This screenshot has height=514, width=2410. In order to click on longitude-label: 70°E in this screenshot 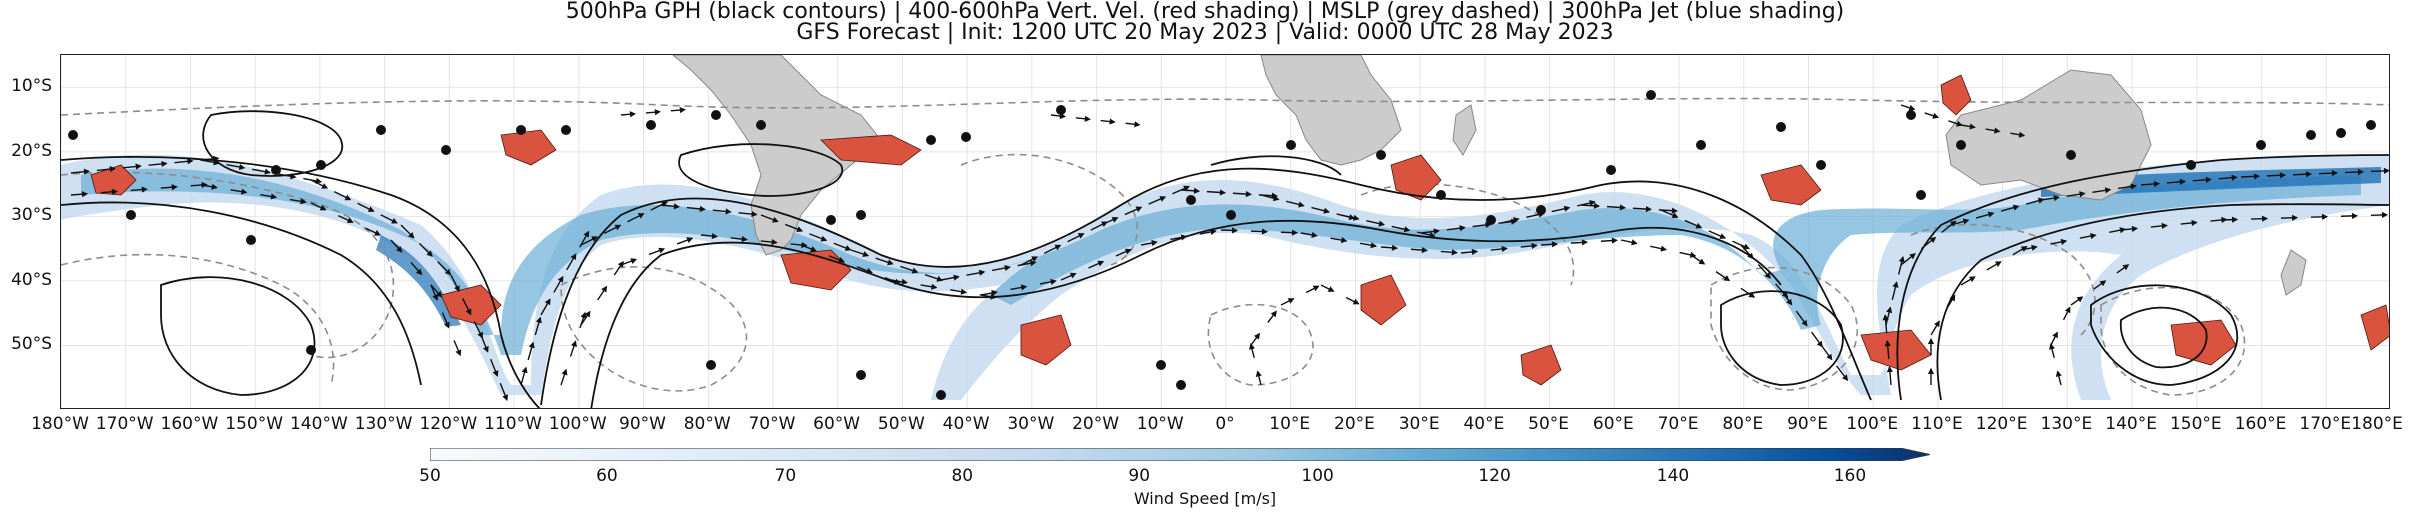, I will do `click(1678, 424)`.